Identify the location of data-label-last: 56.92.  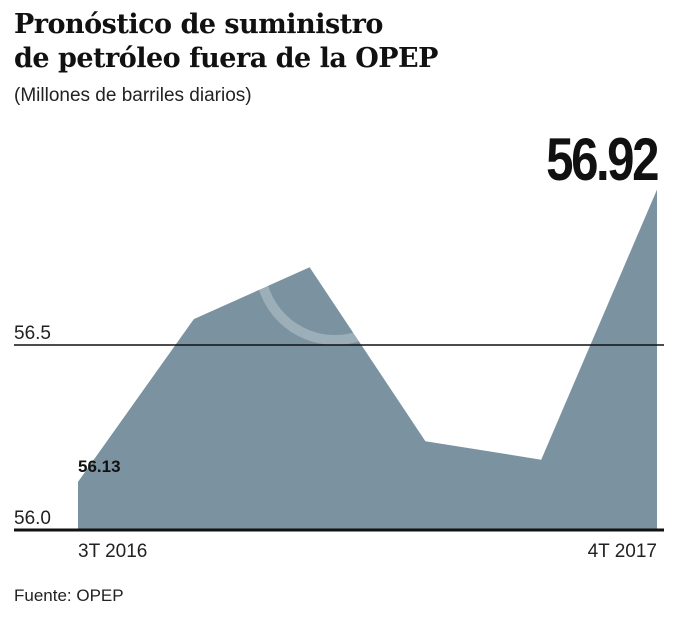
(602, 159).